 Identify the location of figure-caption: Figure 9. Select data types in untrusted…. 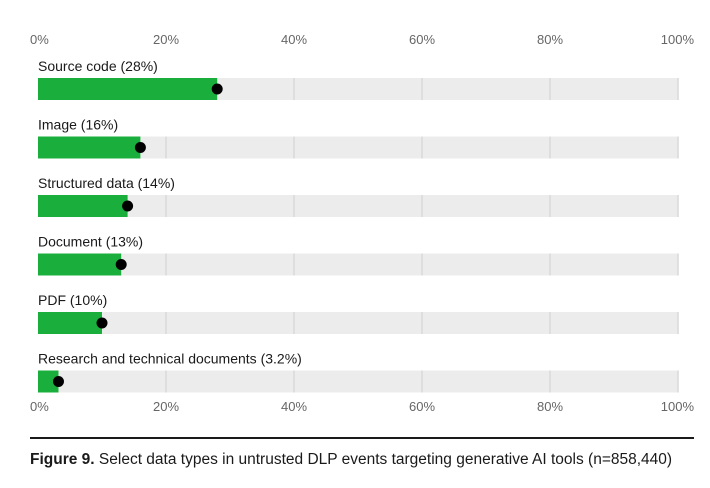
(362, 452).